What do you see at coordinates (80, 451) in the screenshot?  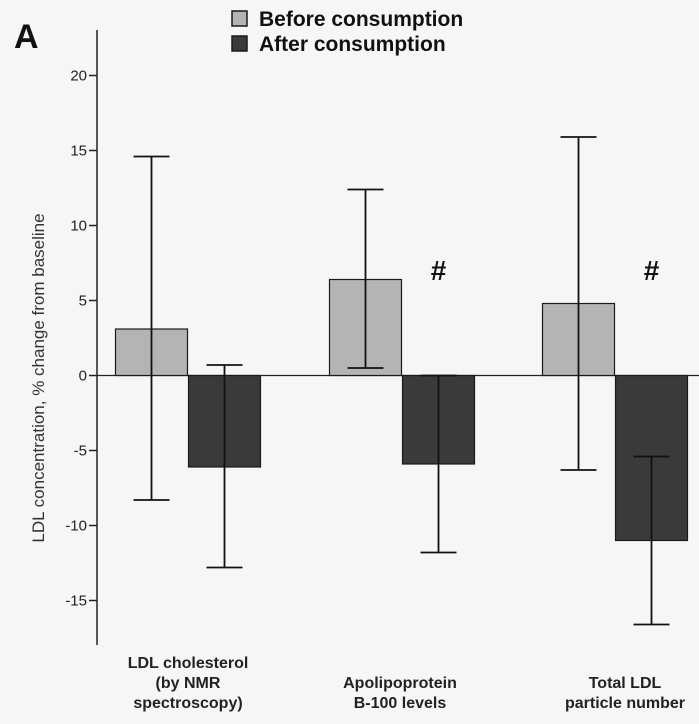 I see `y-tick-label: -5` at bounding box center [80, 451].